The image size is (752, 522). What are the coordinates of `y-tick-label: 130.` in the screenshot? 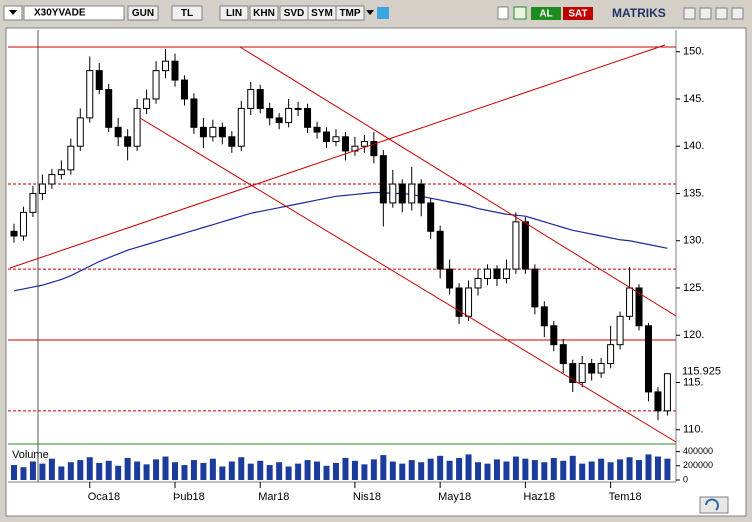 It's located at (693, 241).